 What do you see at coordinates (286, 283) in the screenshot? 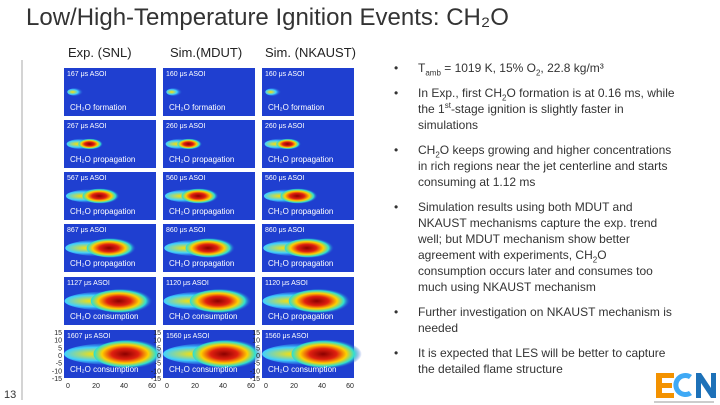
I see `time-label: 1120 μs ASOI` at bounding box center [286, 283].